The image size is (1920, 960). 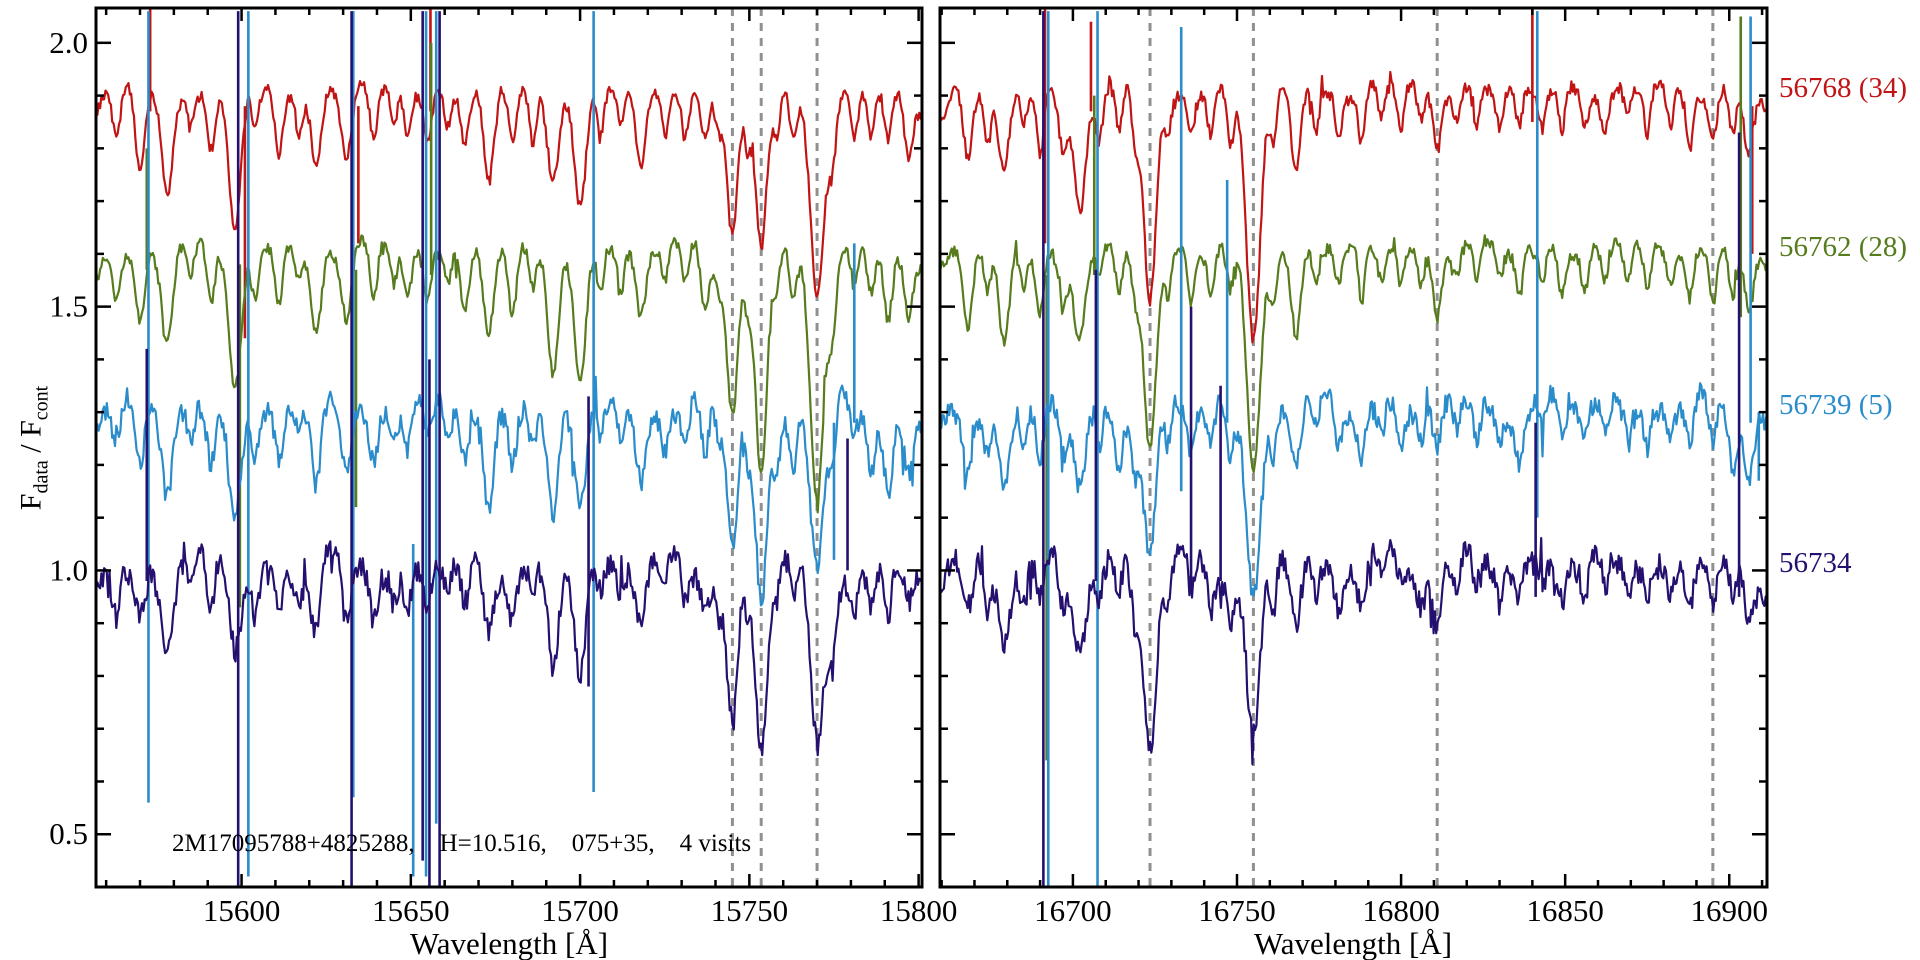 What do you see at coordinates (919, 910) in the screenshot?
I see `x-tick-label-left: 15800` at bounding box center [919, 910].